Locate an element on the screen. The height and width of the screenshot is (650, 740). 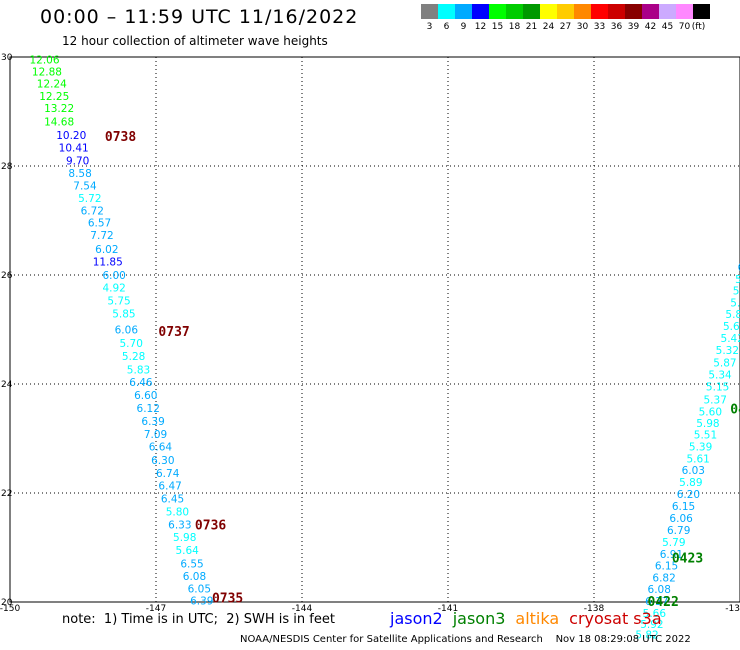
pass-time-label: 0735 is located at coordinates (227, 599).